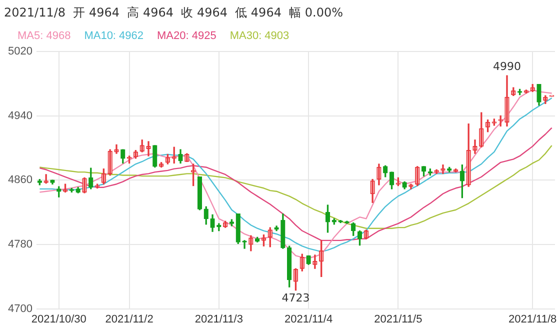  What do you see at coordinates (20, 51) in the screenshot?
I see `y-tick-label: 5020` at bounding box center [20, 51].